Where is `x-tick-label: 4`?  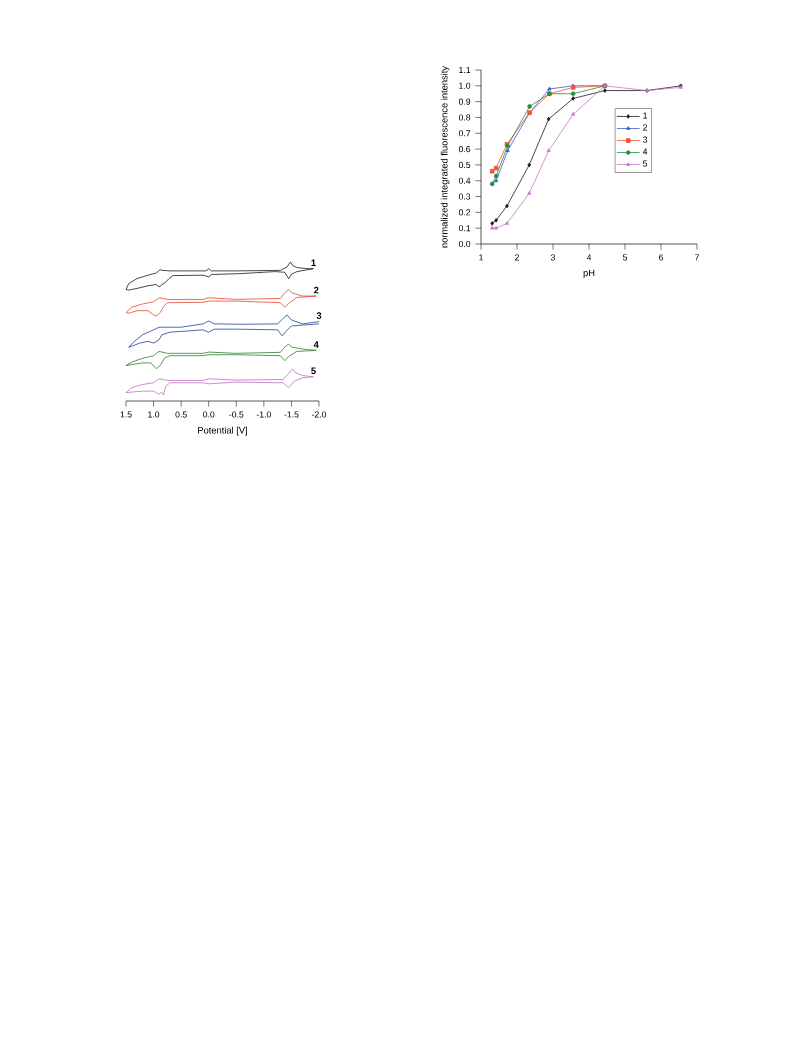 x-tick-label: 4 is located at coordinates (589, 257).